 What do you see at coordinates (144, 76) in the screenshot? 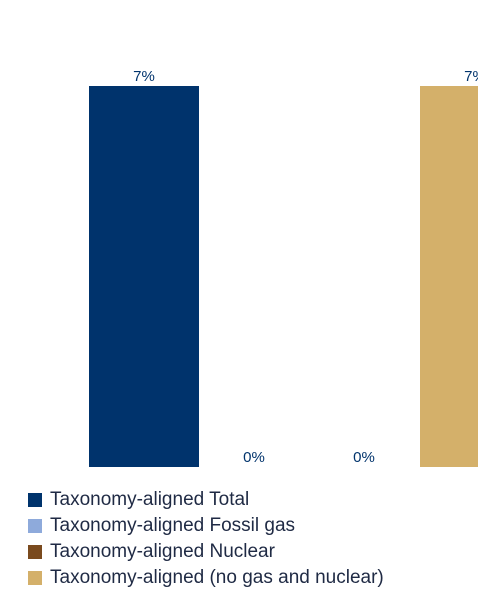
I see `data-label-total: 7%` at bounding box center [144, 76].